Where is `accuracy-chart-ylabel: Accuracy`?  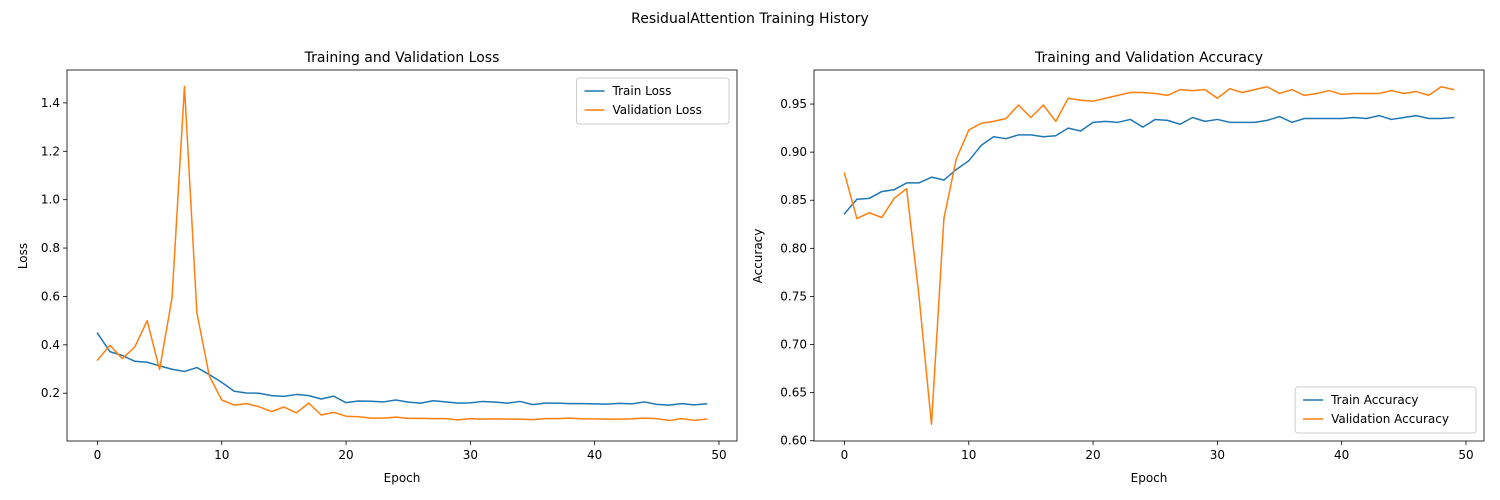
accuracy-chart-ylabel: Accuracy is located at coordinates (758, 256).